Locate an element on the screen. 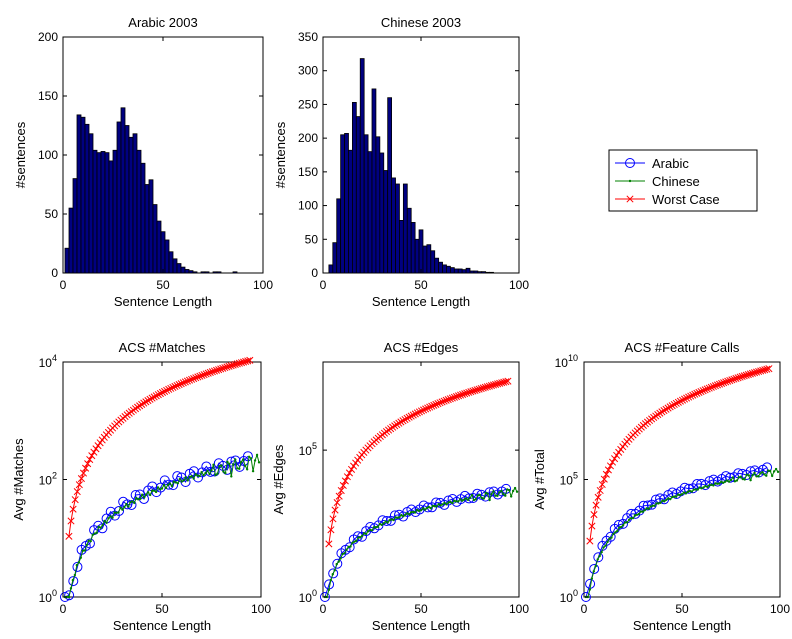 The width and height of the screenshot is (792, 639). y-tick-label: 1010 is located at coordinates (566, 361).